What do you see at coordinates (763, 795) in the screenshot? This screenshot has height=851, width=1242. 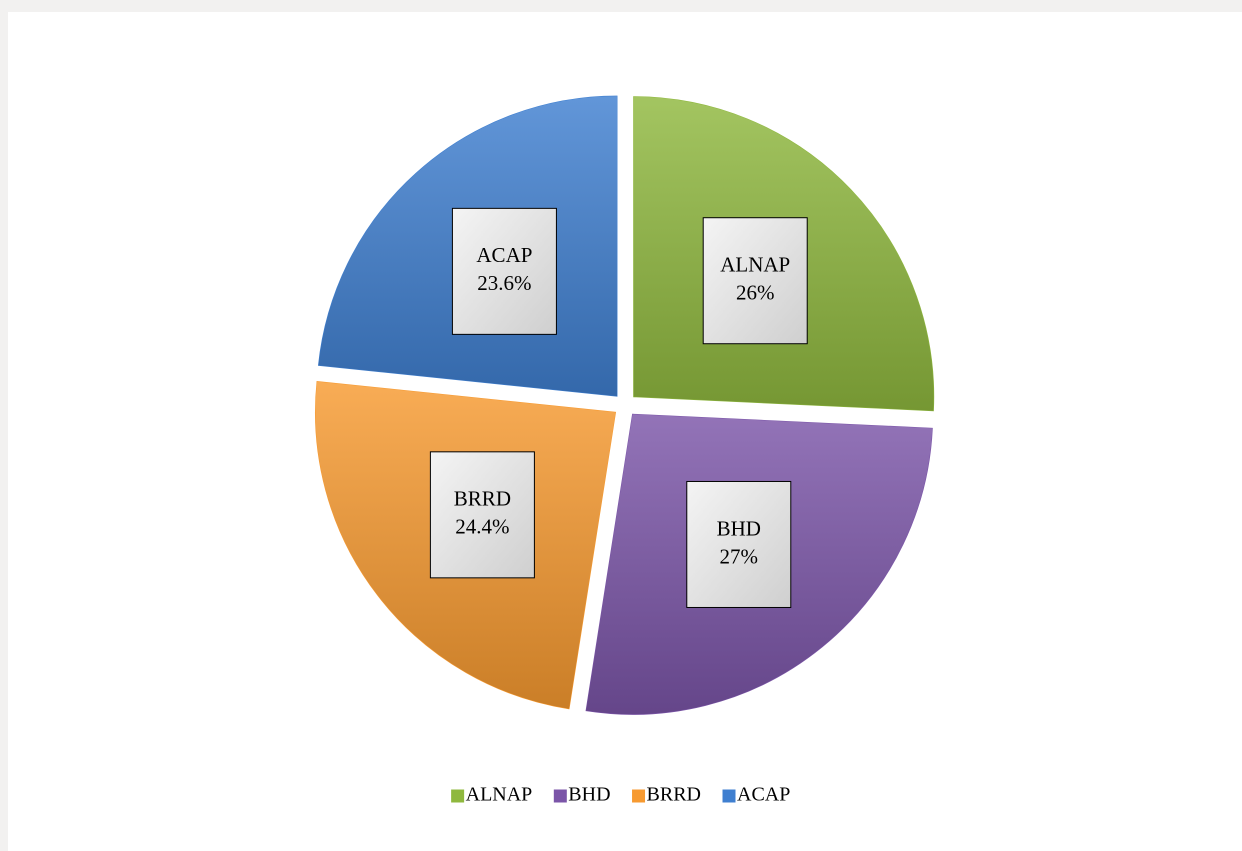 I see `legend-label: ACAP` at bounding box center [763, 795].